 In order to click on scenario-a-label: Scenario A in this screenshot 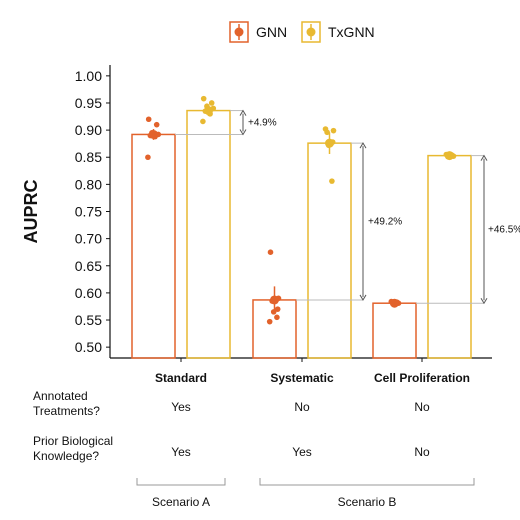, I will do `click(181, 502)`.